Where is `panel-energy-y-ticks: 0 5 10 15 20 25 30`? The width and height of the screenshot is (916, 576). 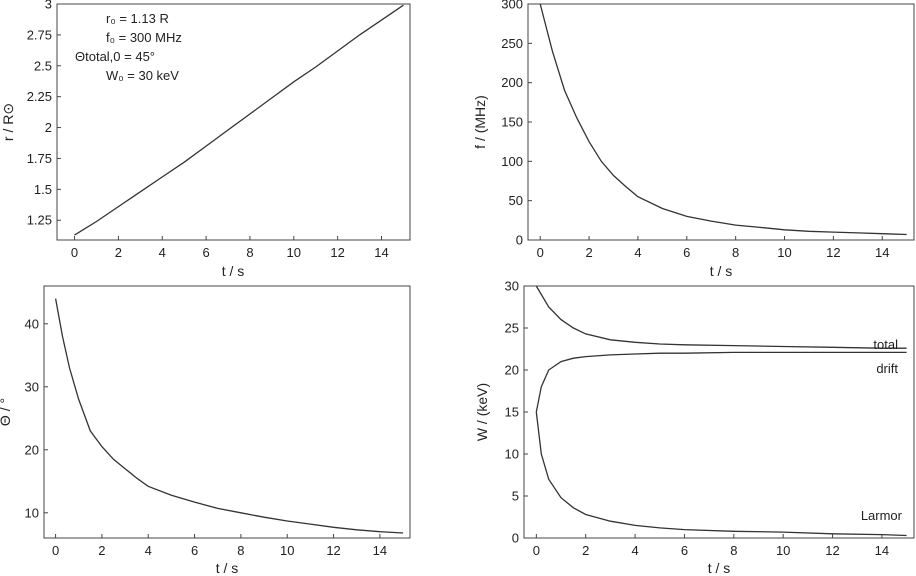 panel-energy-y-ticks: 0 5 10 15 20 25 30 is located at coordinates (516, 412).